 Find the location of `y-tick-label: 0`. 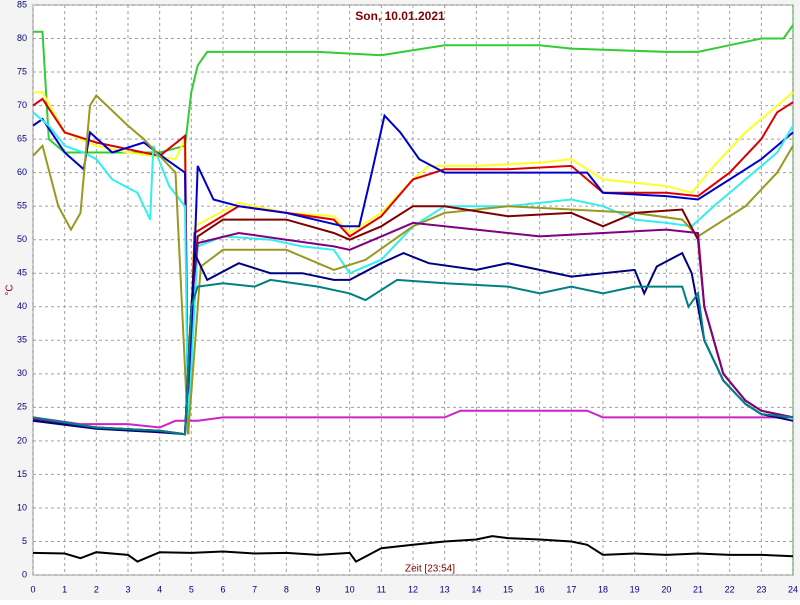

y-tick-label: 0 is located at coordinates (24, 574).